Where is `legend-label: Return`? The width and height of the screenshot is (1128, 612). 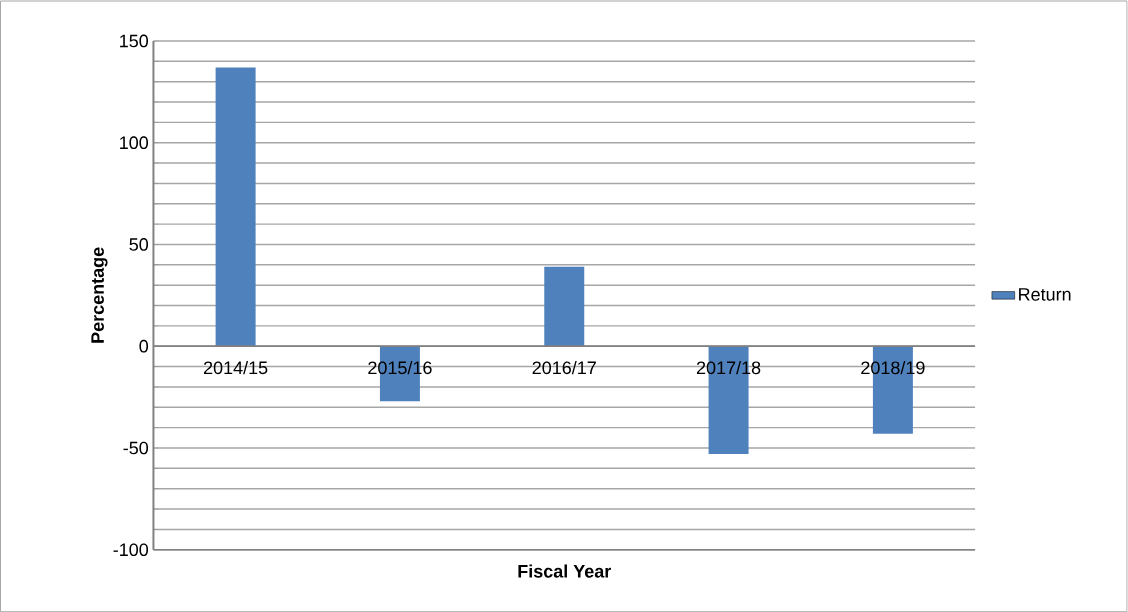
legend-label: Return is located at coordinates (1045, 294).